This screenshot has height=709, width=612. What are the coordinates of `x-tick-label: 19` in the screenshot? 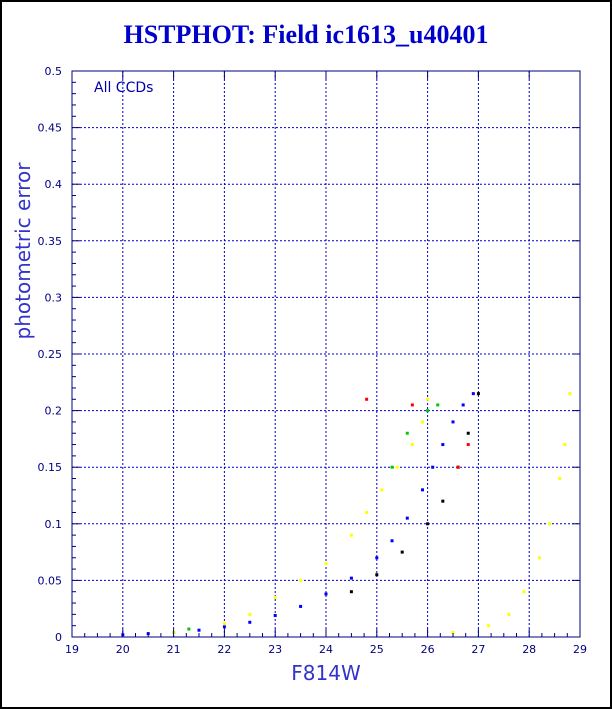 It's located at (72, 649).